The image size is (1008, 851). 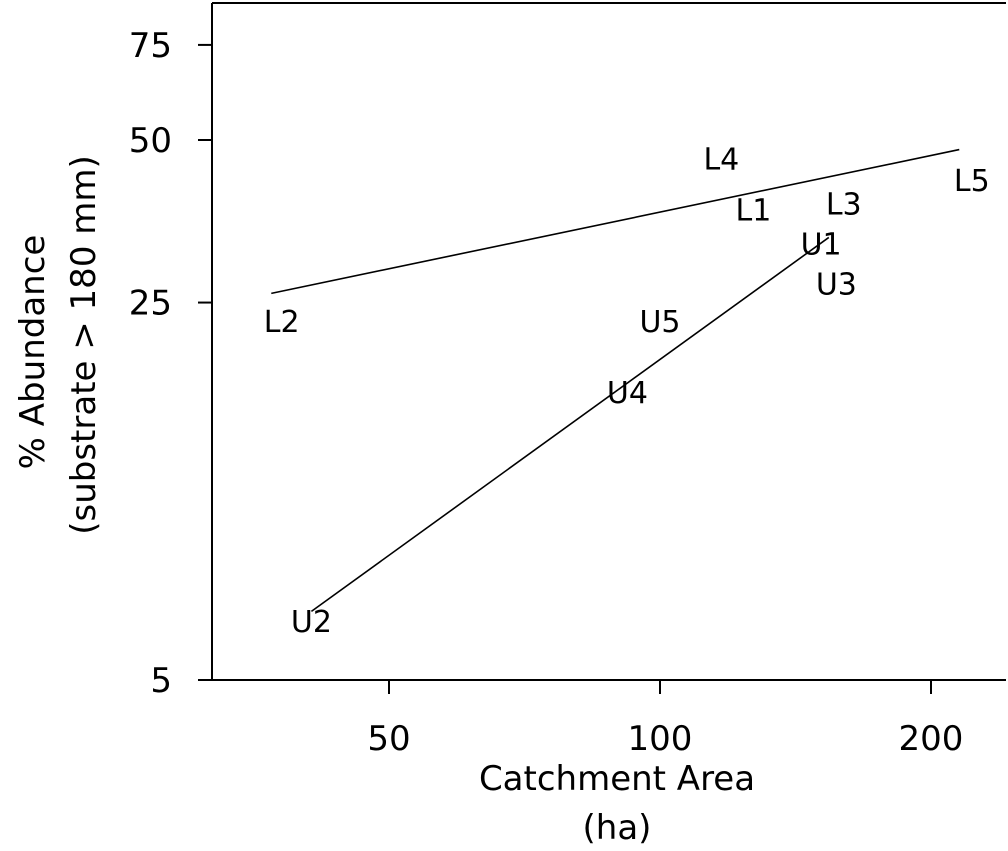 What do you see at coordinates (311, 622) in the screenshot?
I see `point-U2: U2` at bounding box center [311, 622].